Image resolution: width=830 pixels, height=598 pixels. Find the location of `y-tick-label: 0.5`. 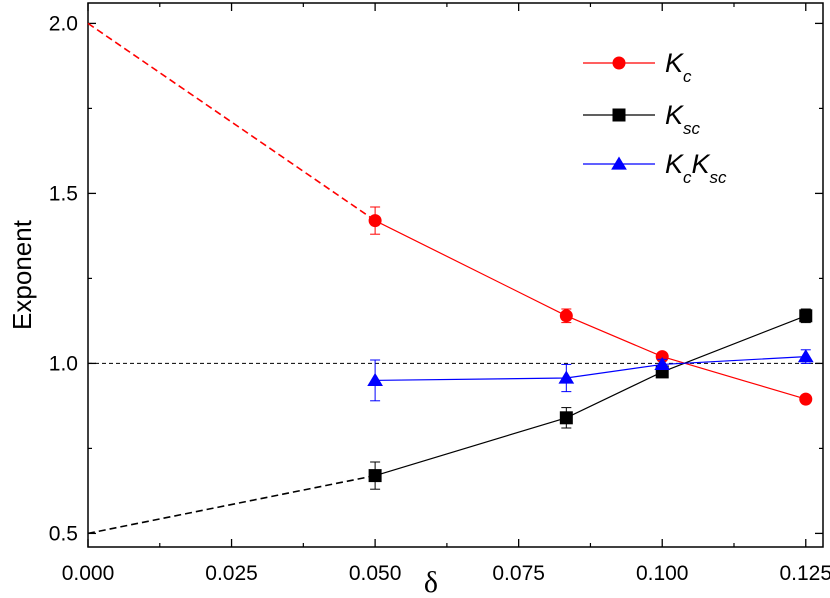

y-tick-label: 0.5 is located at coordinates (63, 533).